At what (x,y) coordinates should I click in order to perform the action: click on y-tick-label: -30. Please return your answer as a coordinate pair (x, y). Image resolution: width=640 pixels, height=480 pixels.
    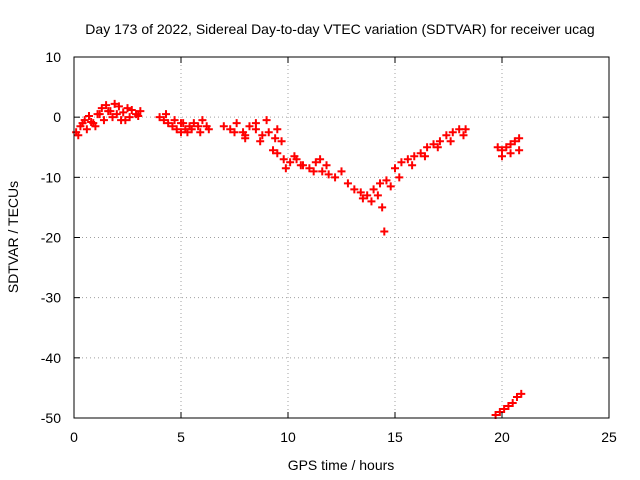
    Looking at the image, I should click on (51, 298).